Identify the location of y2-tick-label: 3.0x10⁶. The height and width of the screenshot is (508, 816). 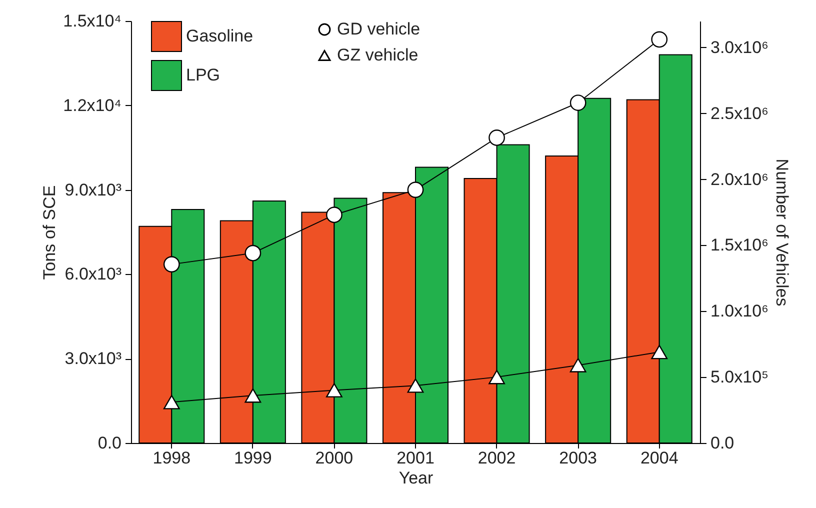
(739, 47).